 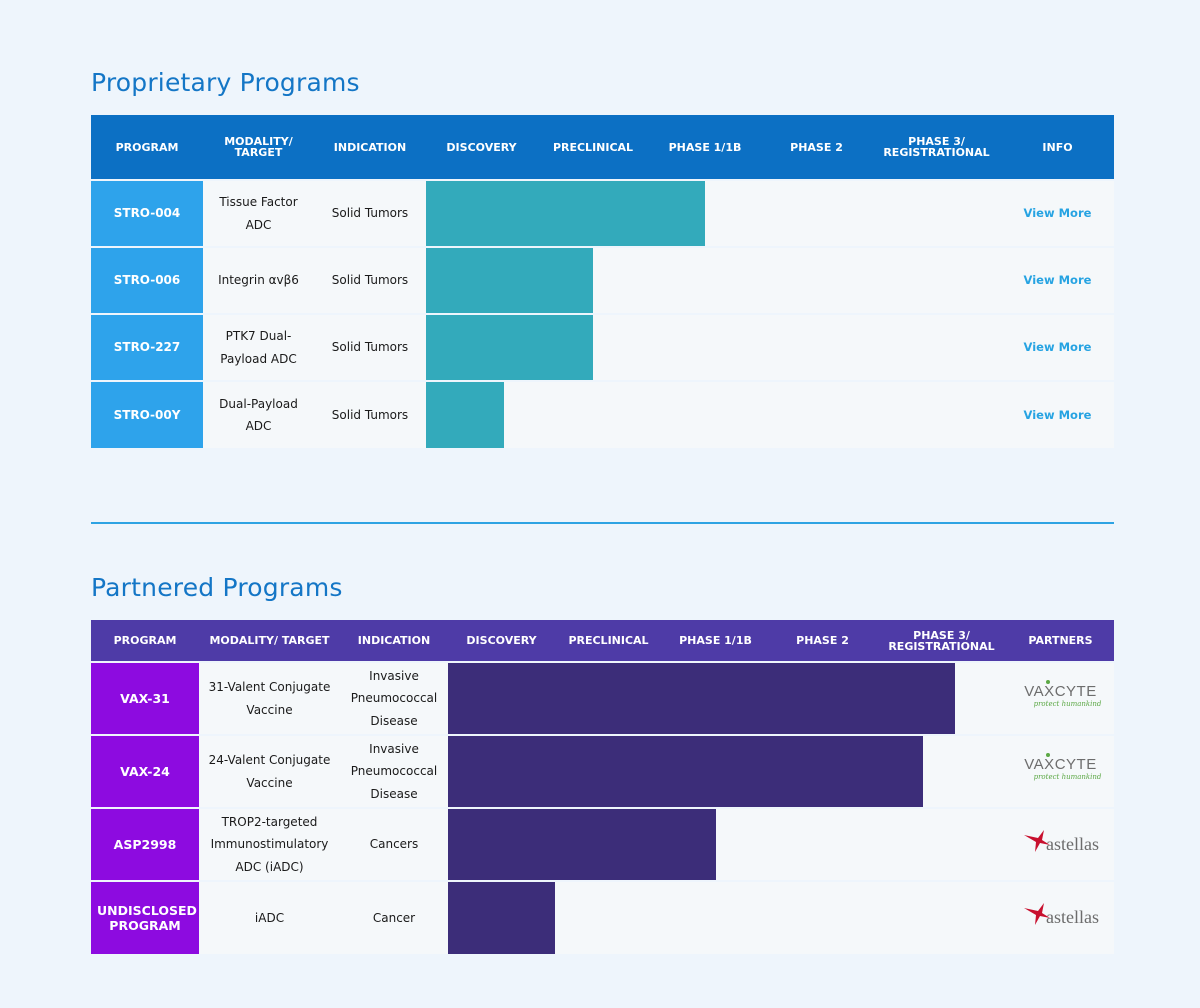 I want to click on indication: Cancers, so click(x=394, y=844).